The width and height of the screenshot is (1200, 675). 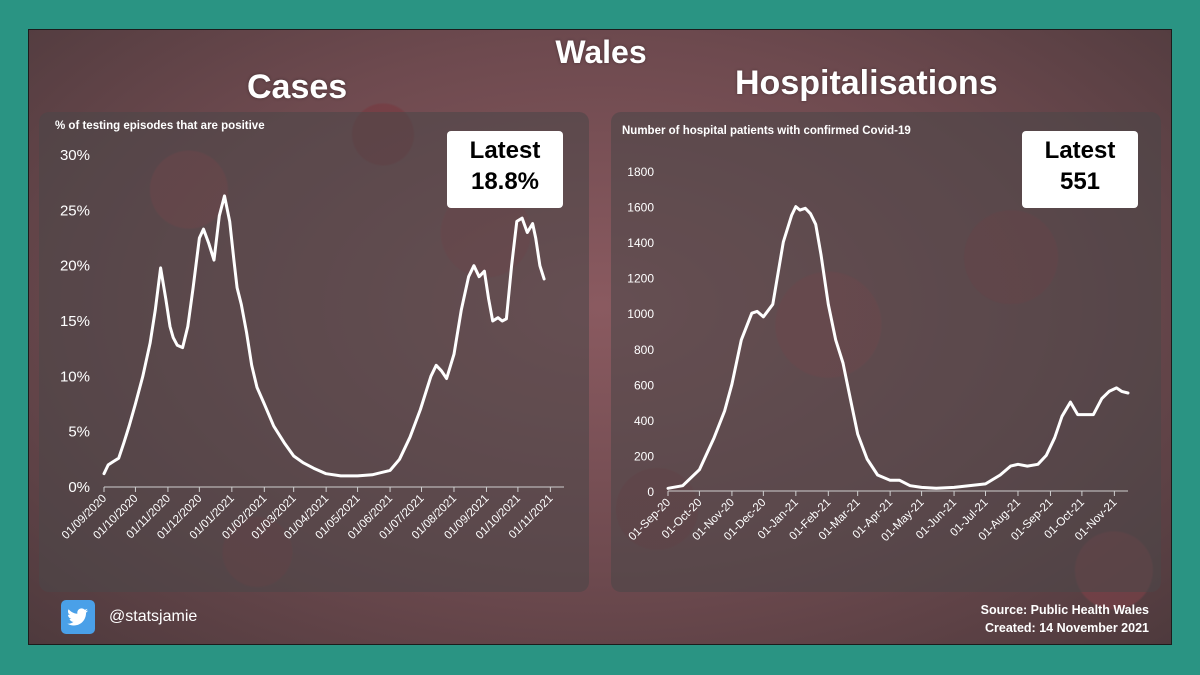 What do you see at coordinates (75, 210) in the screenshot?
I see `cases-y-tick-label: 25%` at bounding box center [75, 210].